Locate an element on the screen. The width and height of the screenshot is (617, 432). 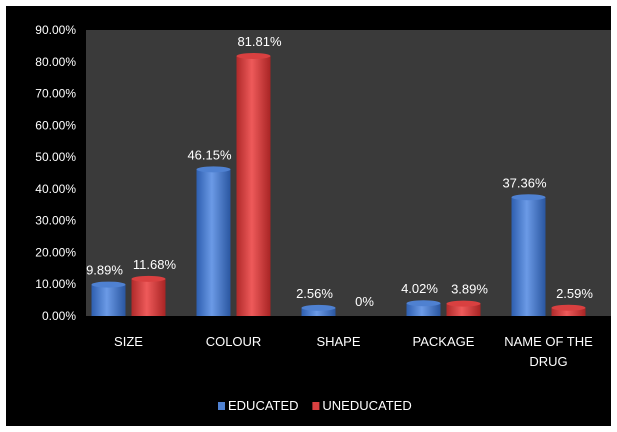
x-tick-label: PACKAGE is located at coordinates (444, 341).